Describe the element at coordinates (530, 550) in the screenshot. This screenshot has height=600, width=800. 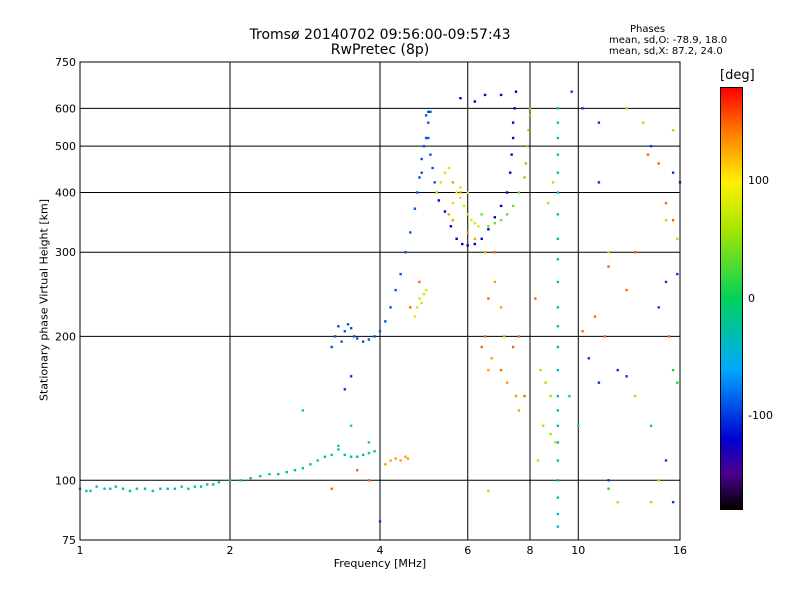
I see `x-tick-label: 8` at that location.